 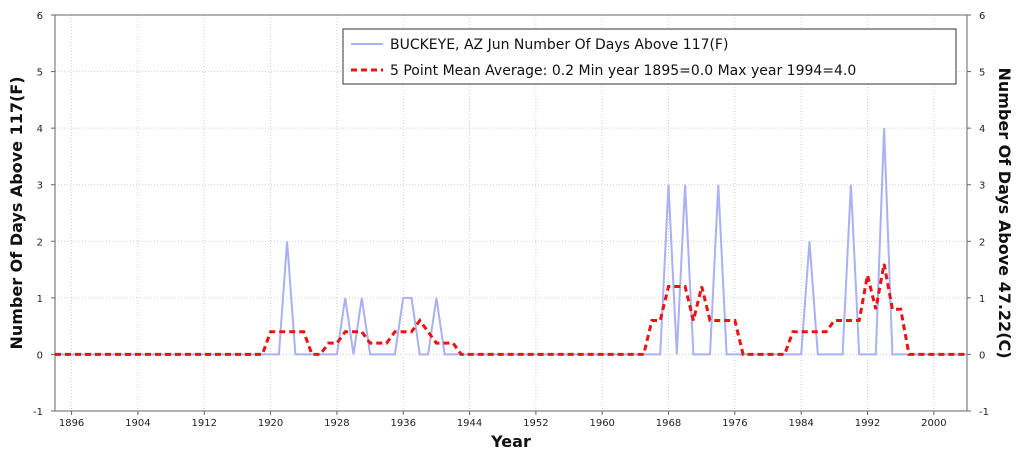 What do you see at coordinates (510, 441) in the screenshot?
I see `x-axis-title: Year` at bounding box center [510, 441].